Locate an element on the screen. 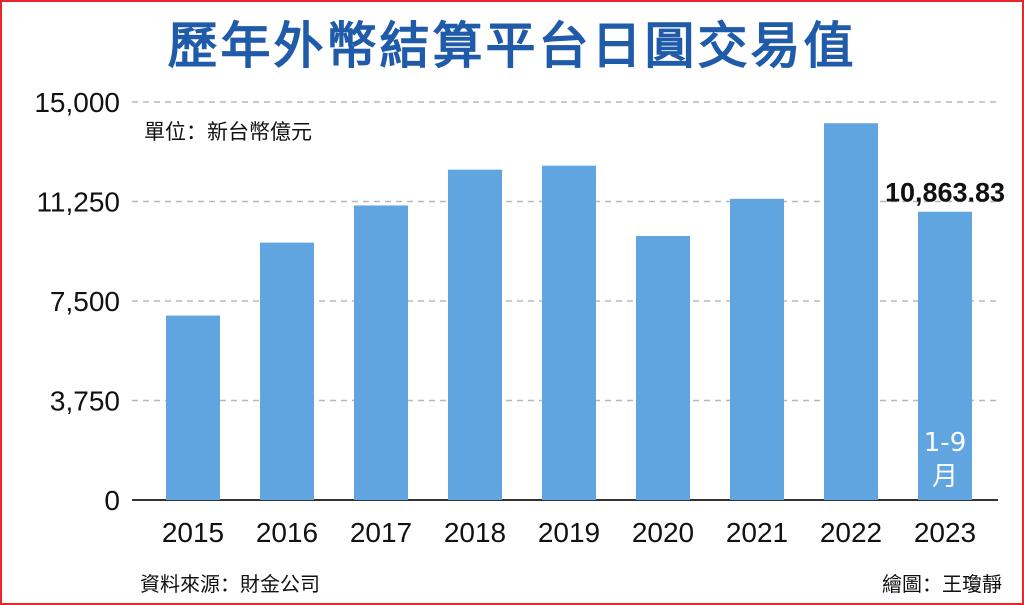  x-tick-label: 2021 is located at coordinates (757, 532).